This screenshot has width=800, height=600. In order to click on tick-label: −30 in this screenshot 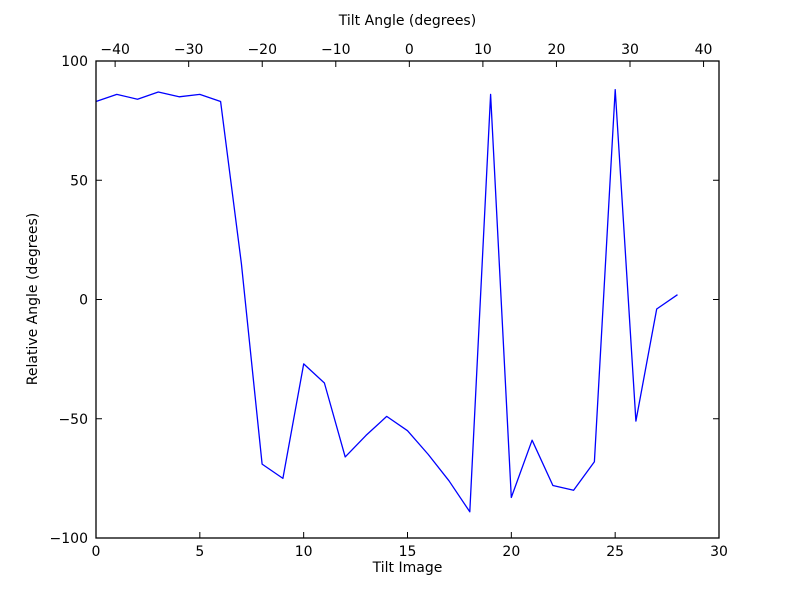, I will do `click(189, 50)`.